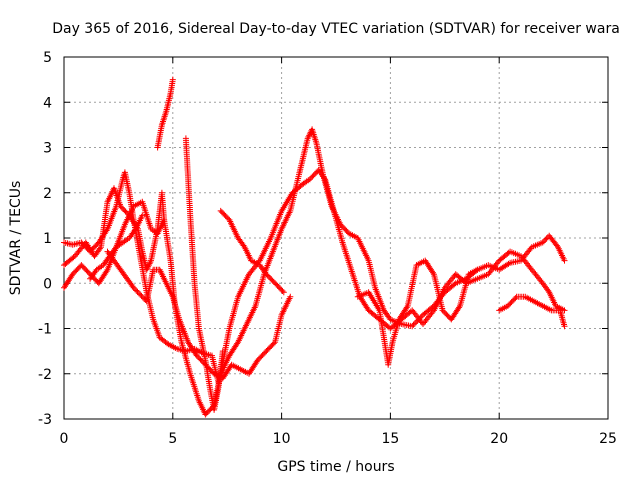  I want to click on y-tick-label: 5, so click(47, 58).